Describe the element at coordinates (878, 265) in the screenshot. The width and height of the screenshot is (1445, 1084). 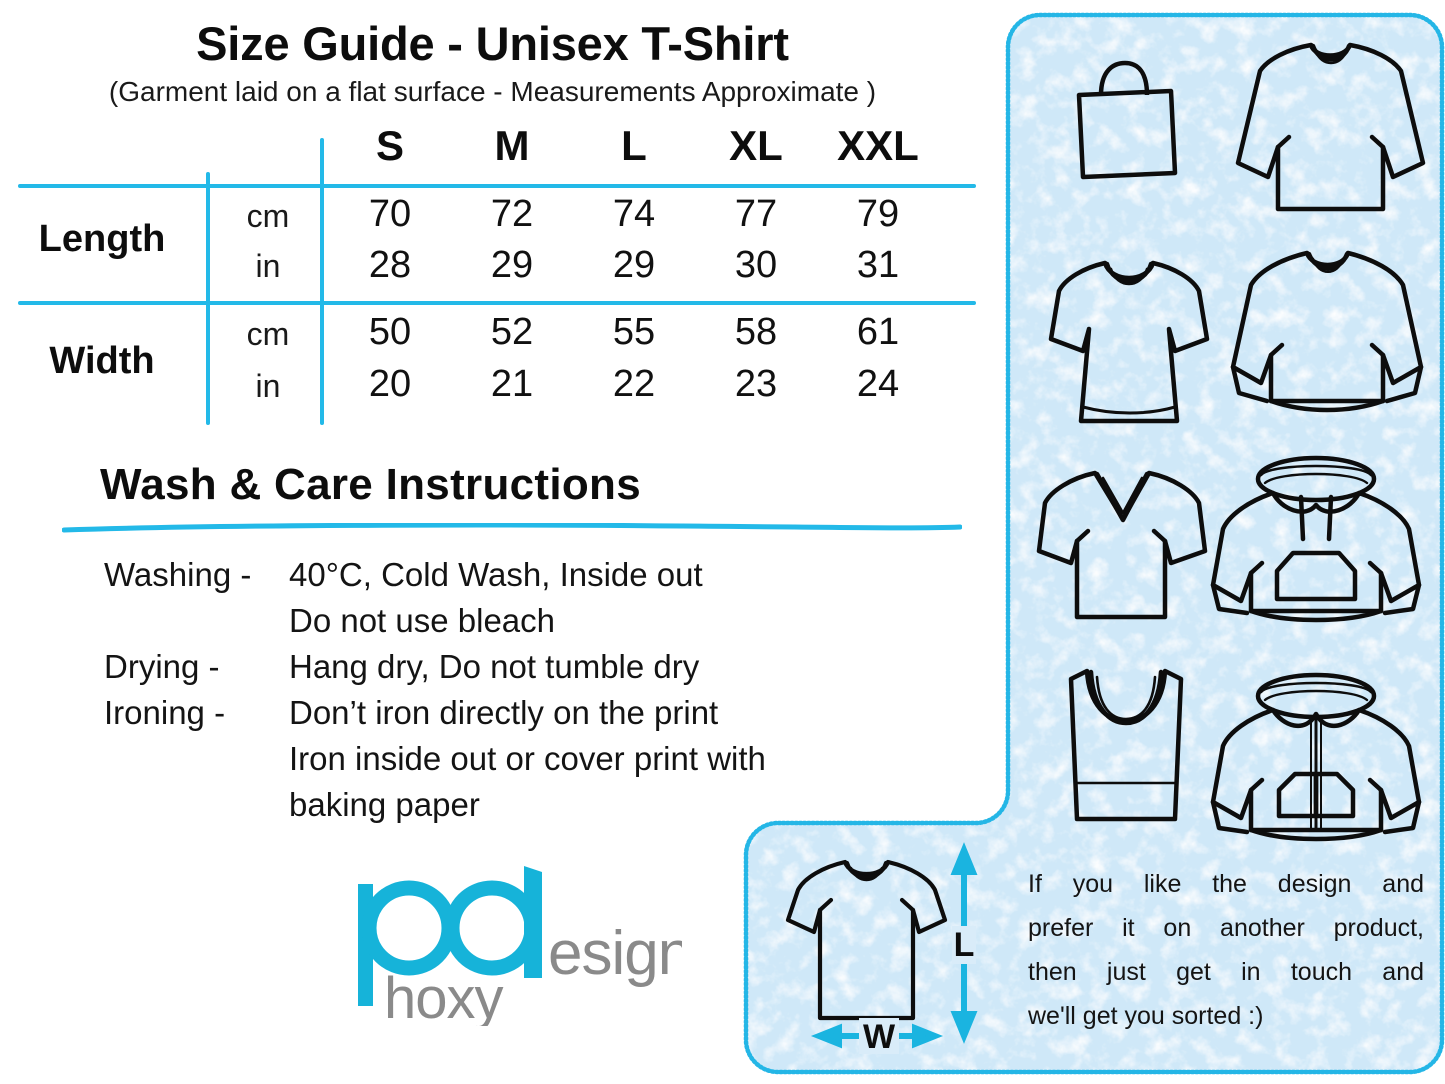
I see `cell-length-in-xxl: 31` at that location.